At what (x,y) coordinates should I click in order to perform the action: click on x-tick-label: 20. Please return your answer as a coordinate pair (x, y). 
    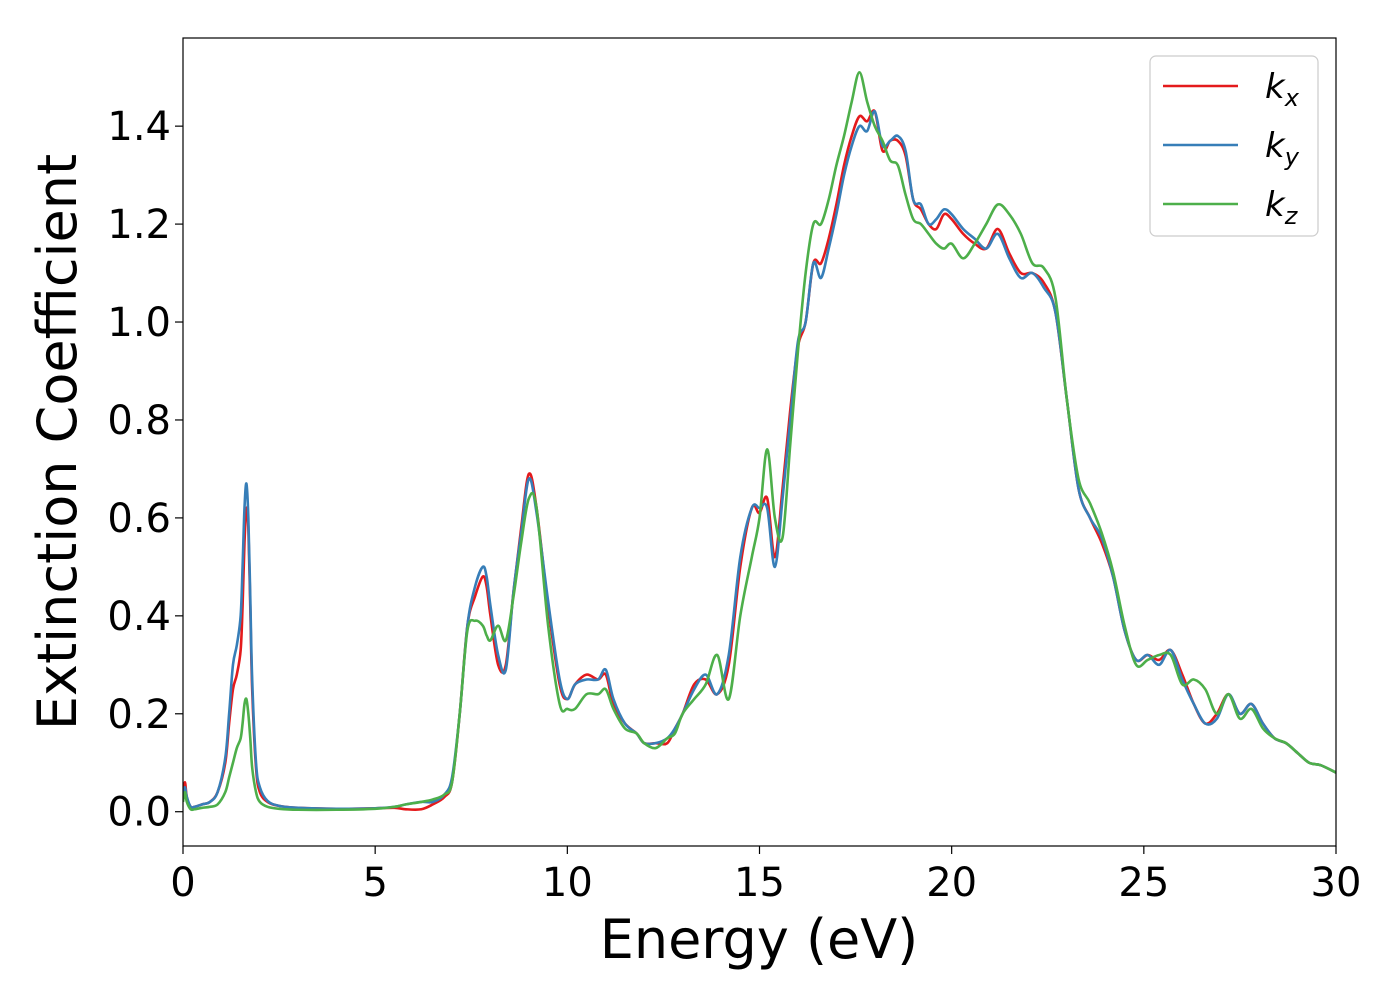
    Looking at the image, I should click on (951, 883).